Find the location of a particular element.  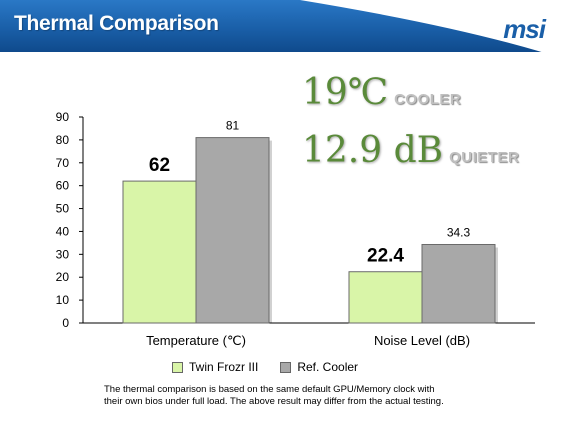

y-tick-label: 50 is located at coordinates (63, 209).